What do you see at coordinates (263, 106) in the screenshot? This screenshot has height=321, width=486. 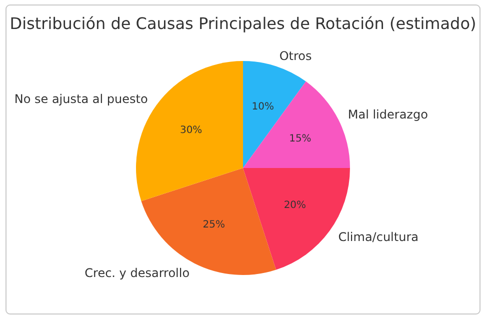 I see `data-label: 10%` at bounding box center [263, 106].